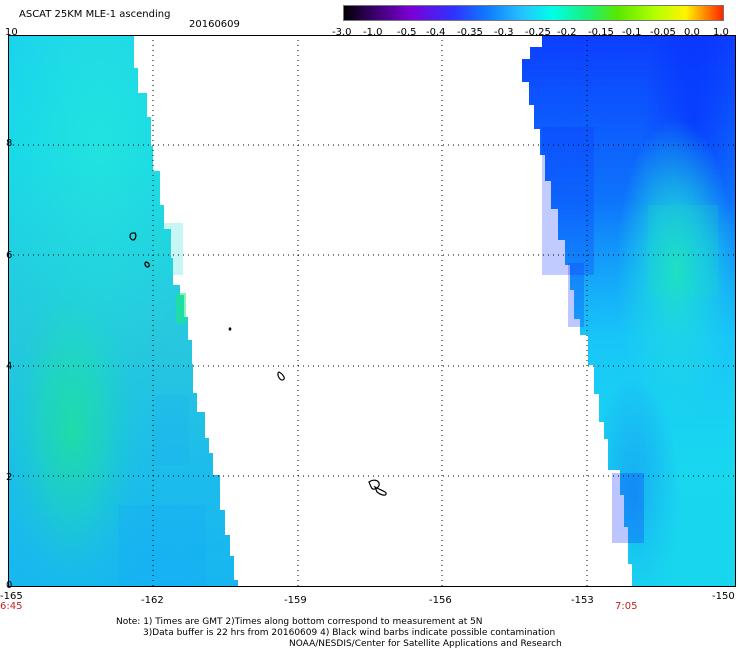 The image size is (740, 650). Describe the element at coordinates (436, 32) in the screenshot. I see `colorbar-tick-label: -0.4` at that location.